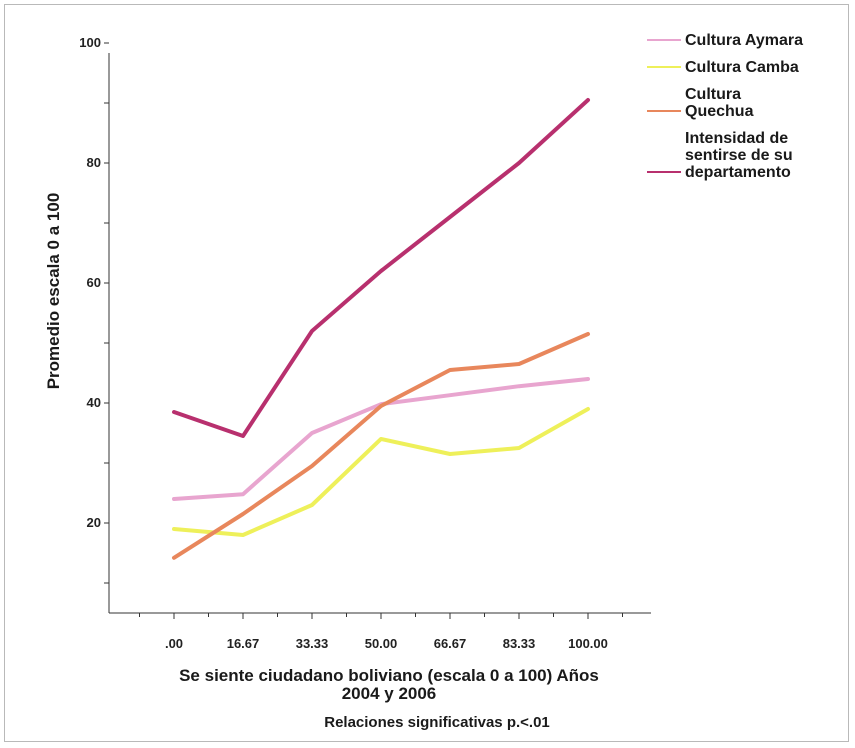  Describe the element at coordinates (381, 643) in the screenshot. I see `x-tick-label: 50.00` at that location.